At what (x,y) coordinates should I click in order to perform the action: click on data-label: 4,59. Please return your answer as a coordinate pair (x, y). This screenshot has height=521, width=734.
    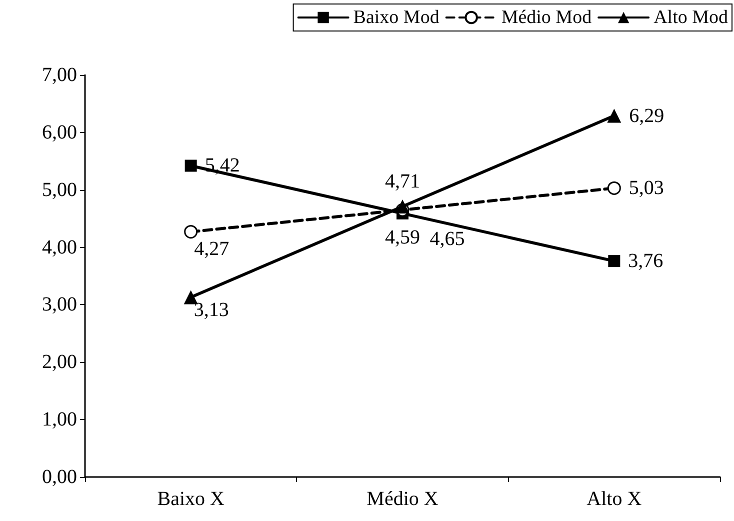
    Looking at the image, I should click on (402, 237).